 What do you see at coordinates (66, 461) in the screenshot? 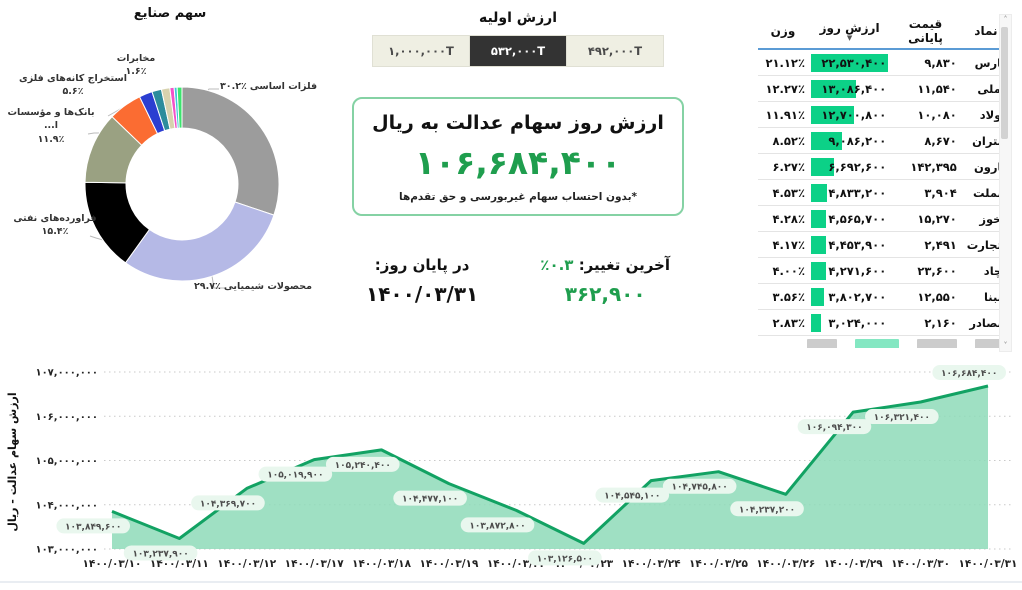
I see `y-tick-label: ۱۰۵,۰۰۰,۰۰۰` at bounding box center [66, 461].